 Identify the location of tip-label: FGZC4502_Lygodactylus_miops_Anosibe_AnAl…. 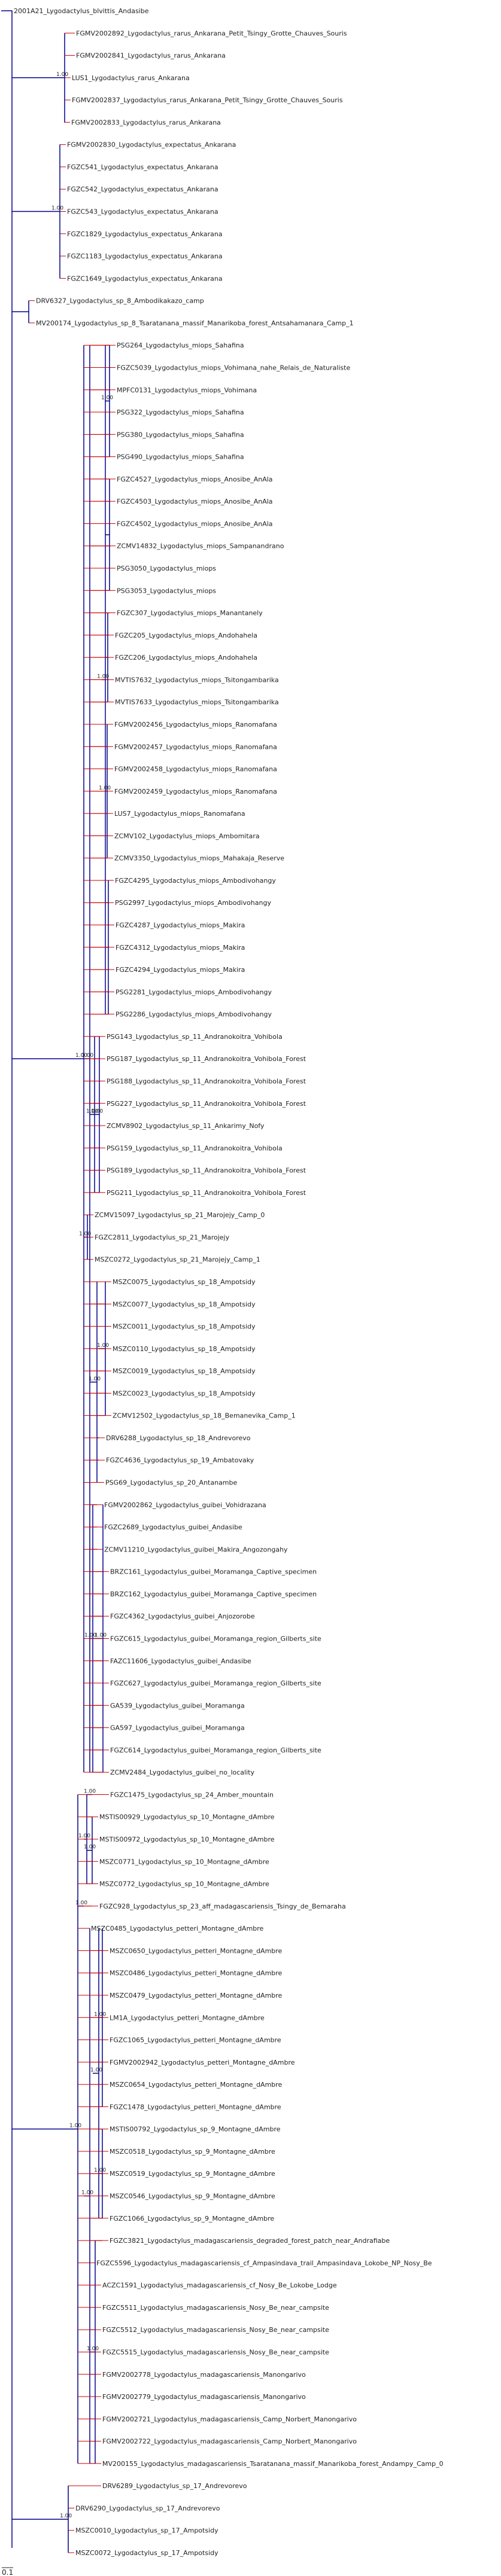
(195, 524).